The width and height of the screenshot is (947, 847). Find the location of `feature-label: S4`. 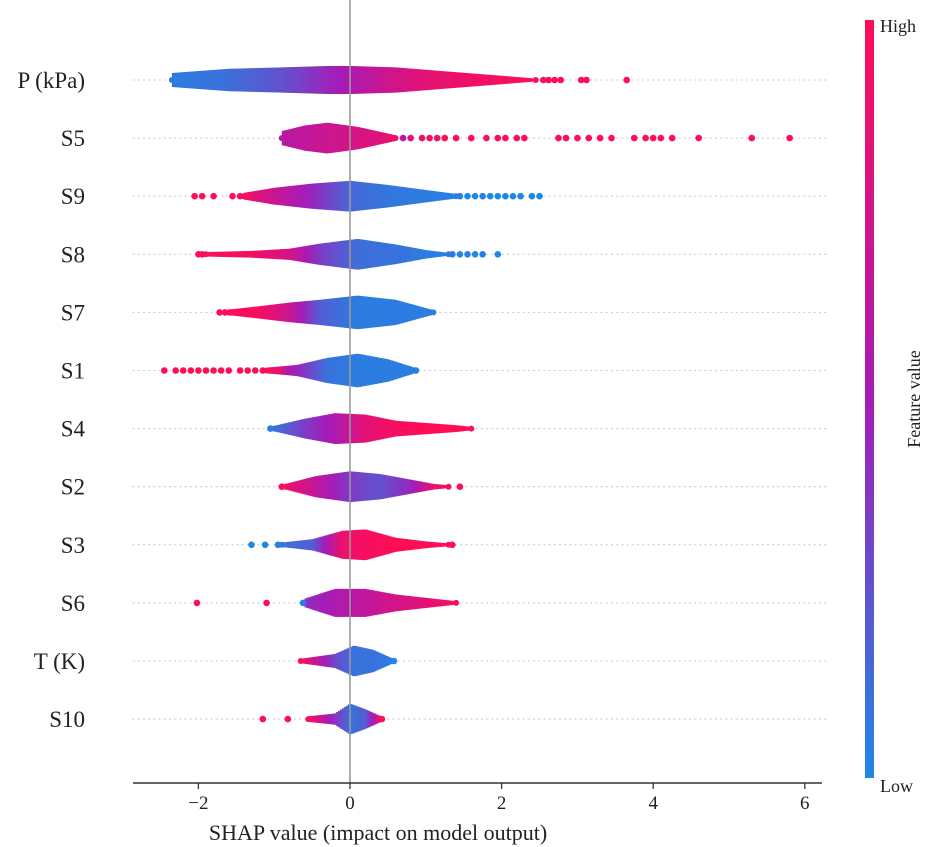

feature-label: S4 is located at coordinates (73, 429).